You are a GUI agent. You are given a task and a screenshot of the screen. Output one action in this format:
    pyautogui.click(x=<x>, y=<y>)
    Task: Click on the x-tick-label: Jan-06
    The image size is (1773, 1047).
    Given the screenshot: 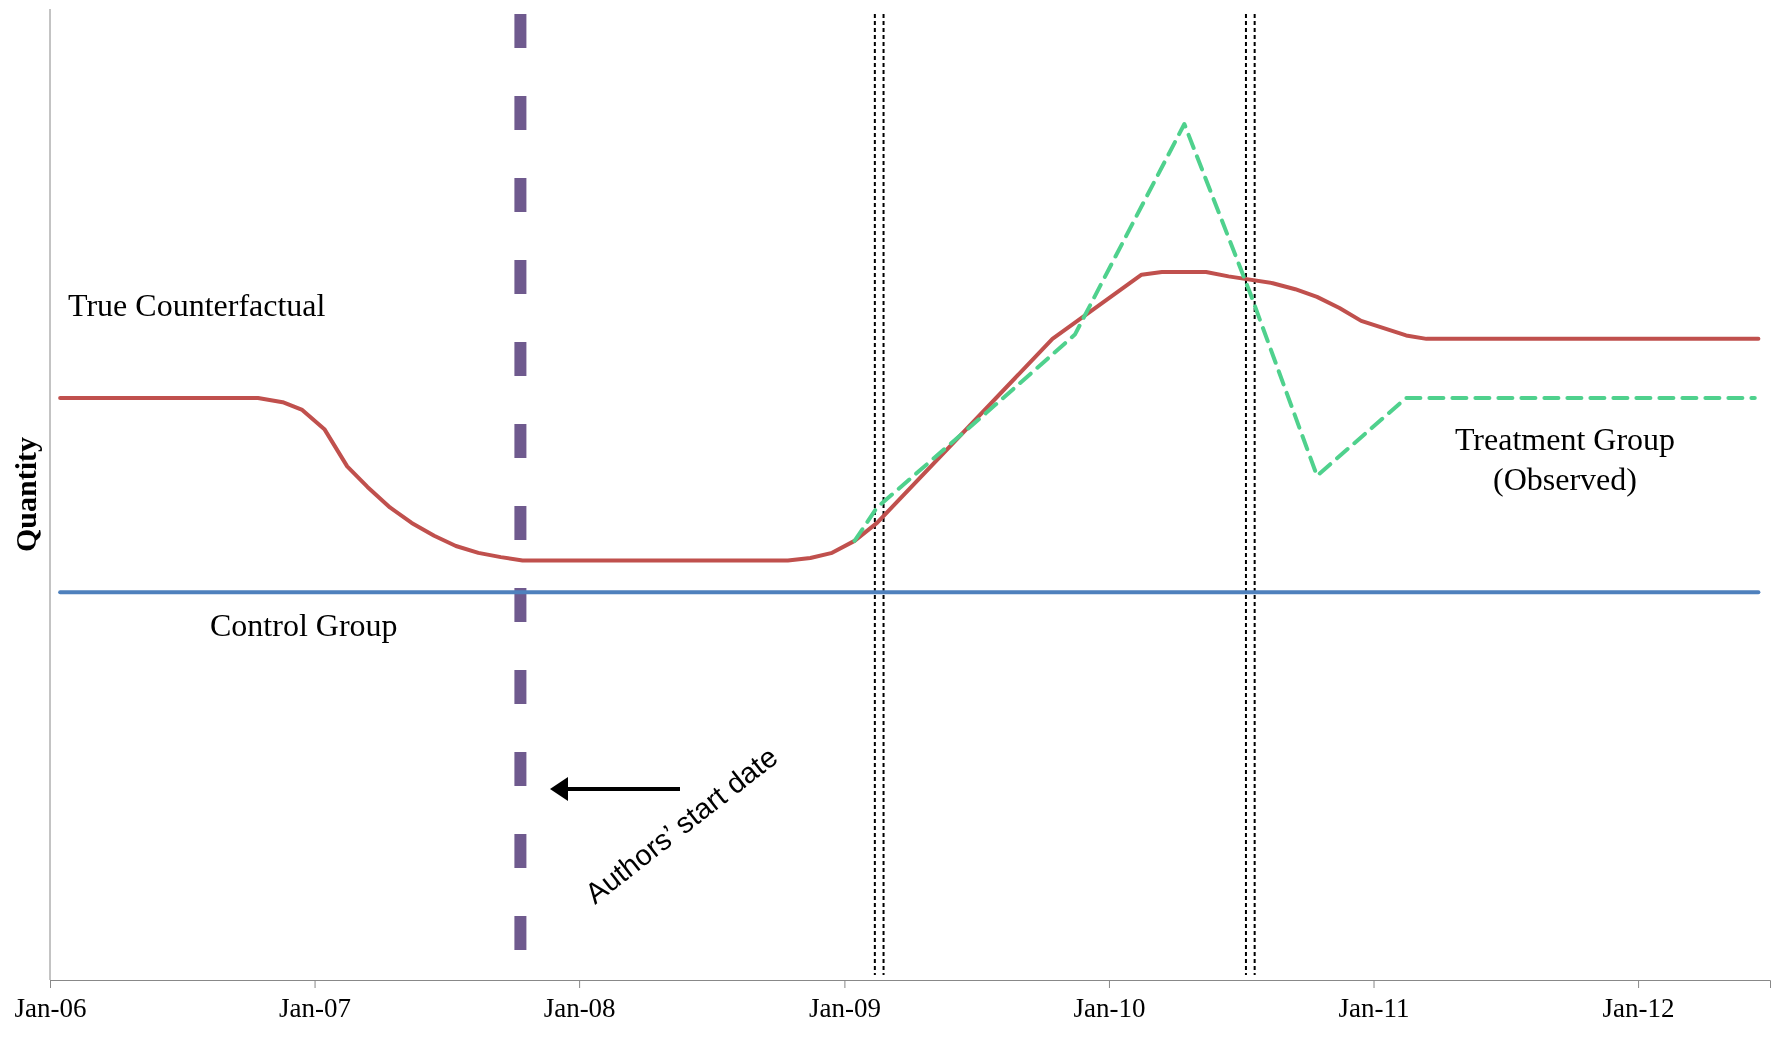 What is the action you would take?
    pyautogui.click(x=50, y=1008)
    